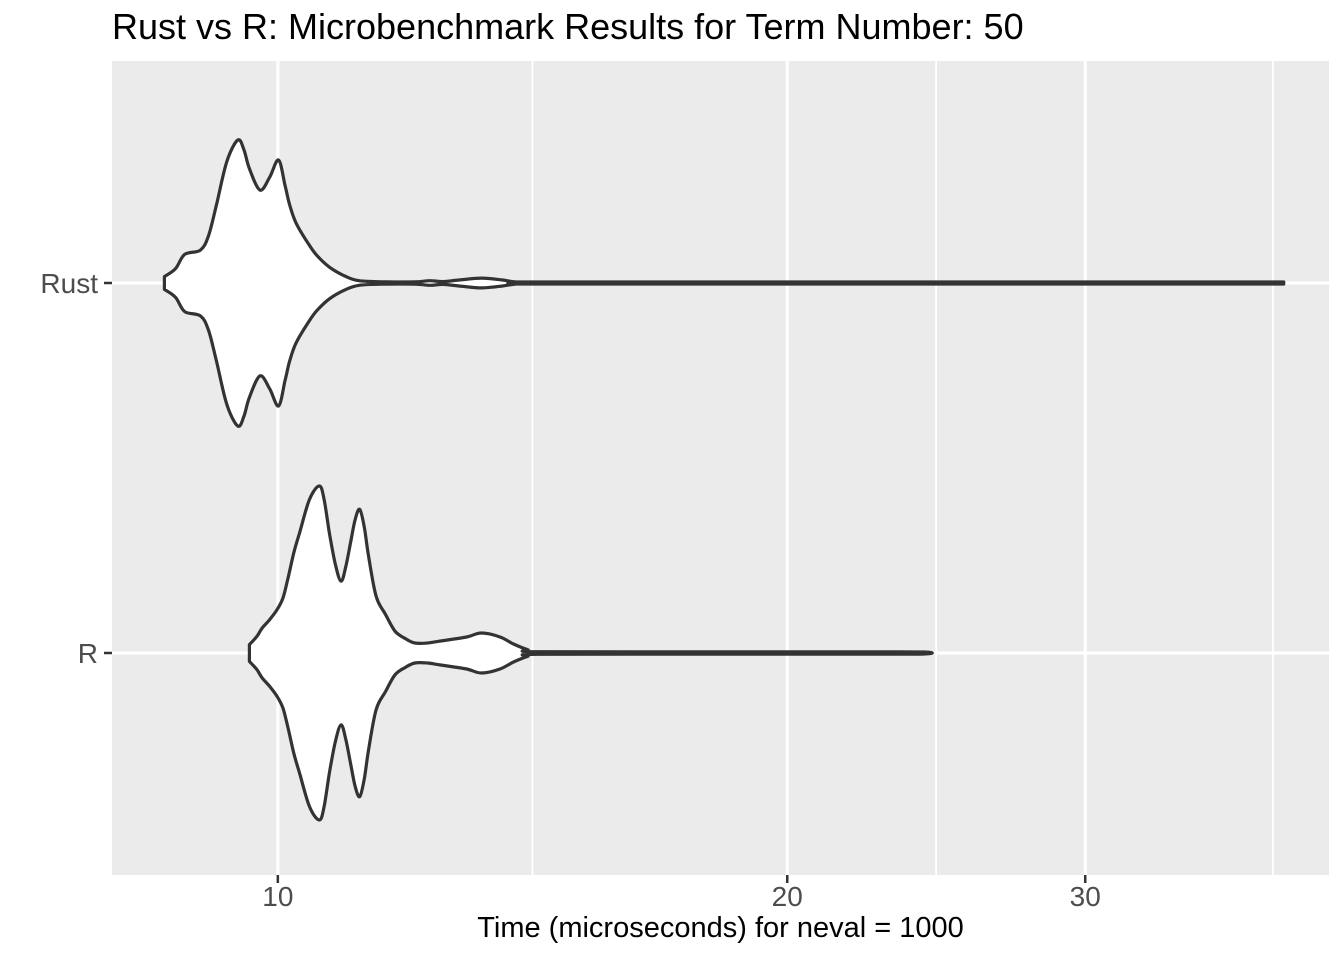 The image size is (1344, 960). Describe the element at coordinates (88, 653) in the screenshot. I see `y-tick-label: R` at that location.